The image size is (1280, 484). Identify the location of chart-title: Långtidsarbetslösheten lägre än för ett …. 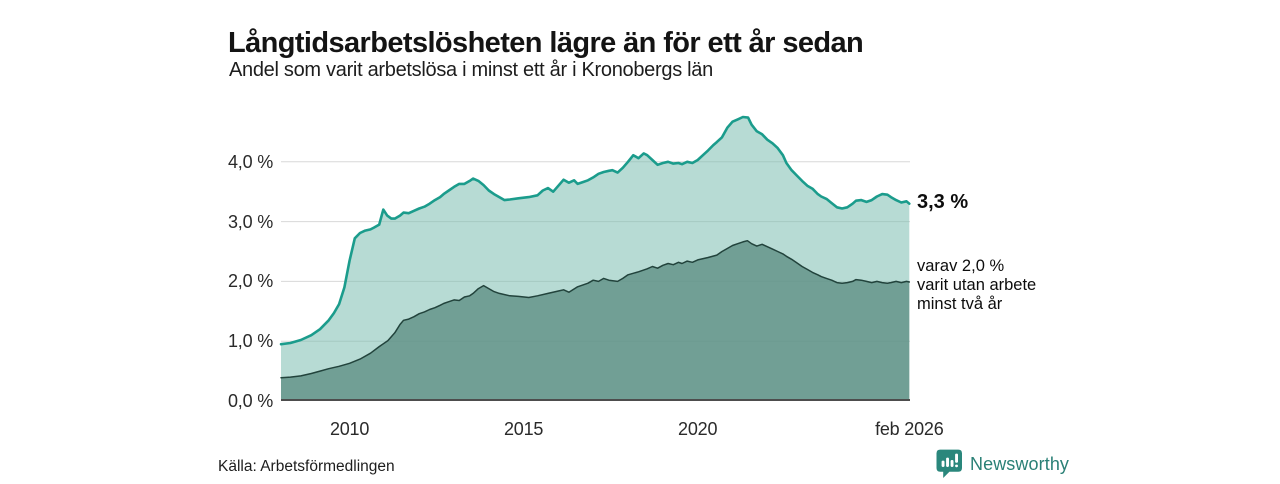
(546, 43).